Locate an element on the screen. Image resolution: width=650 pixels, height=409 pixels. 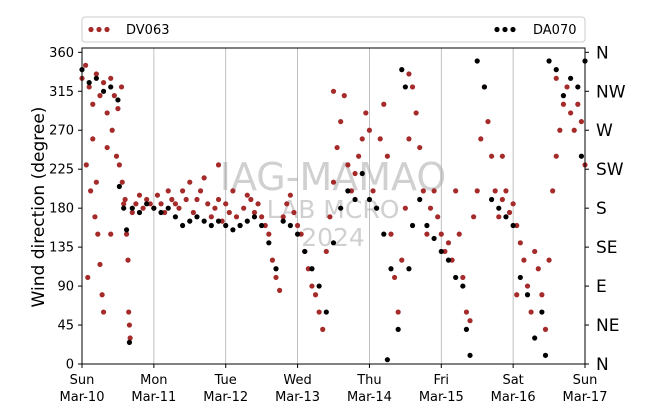
compass-label-5: SW is located at coordinates (610, 170).